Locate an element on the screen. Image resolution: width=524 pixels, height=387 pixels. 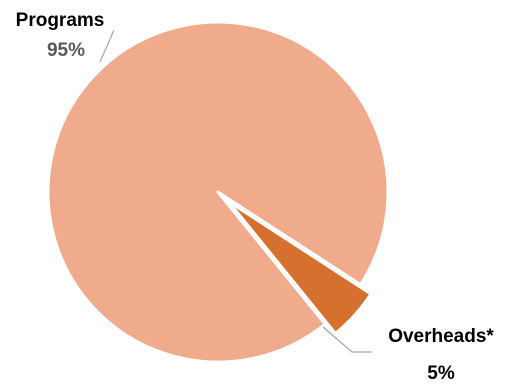
pie-slice-overheads is located at coordinates (299, 267).